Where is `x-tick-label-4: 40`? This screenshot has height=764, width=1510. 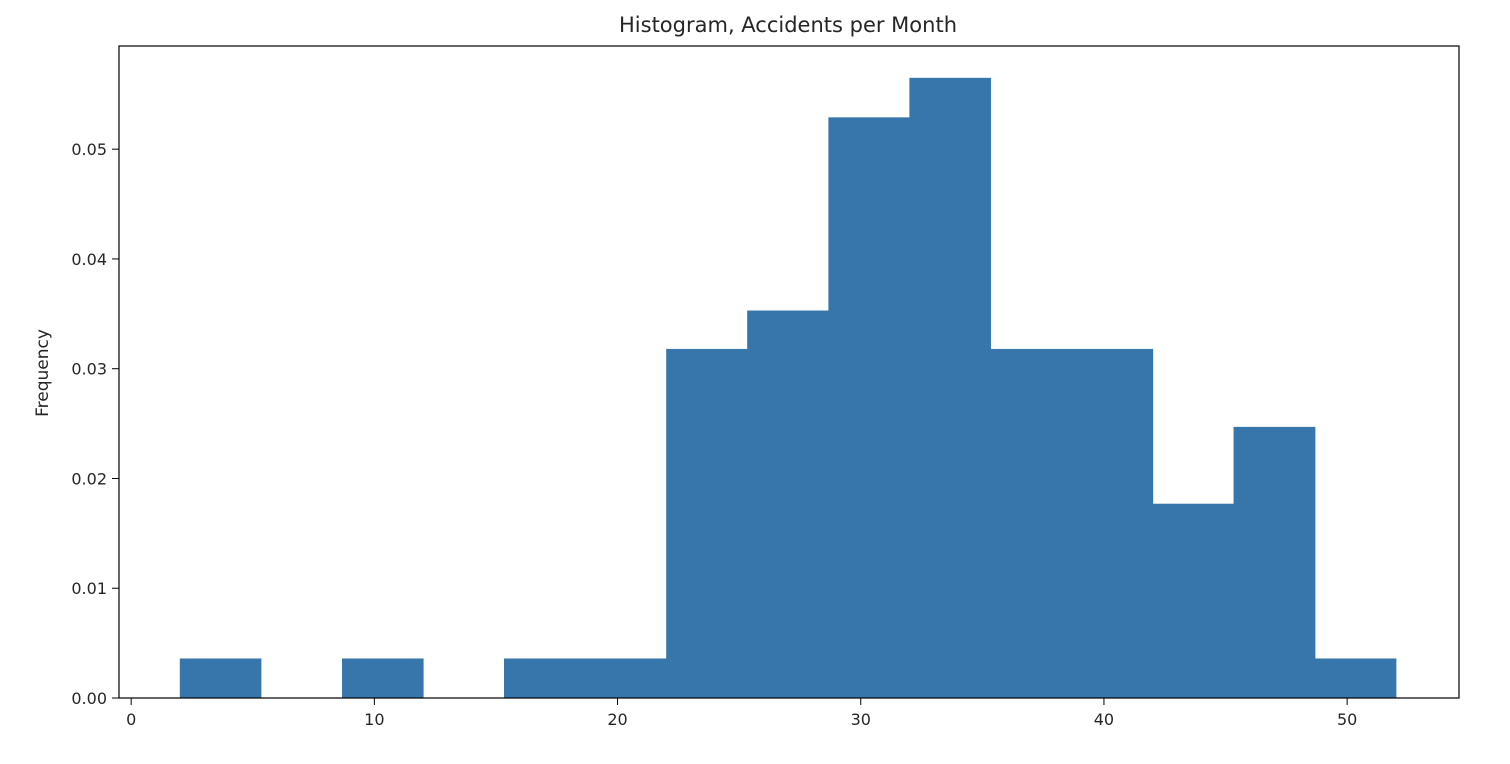 x-tick-label-4: 40 is located at coordinates (1104, 719).